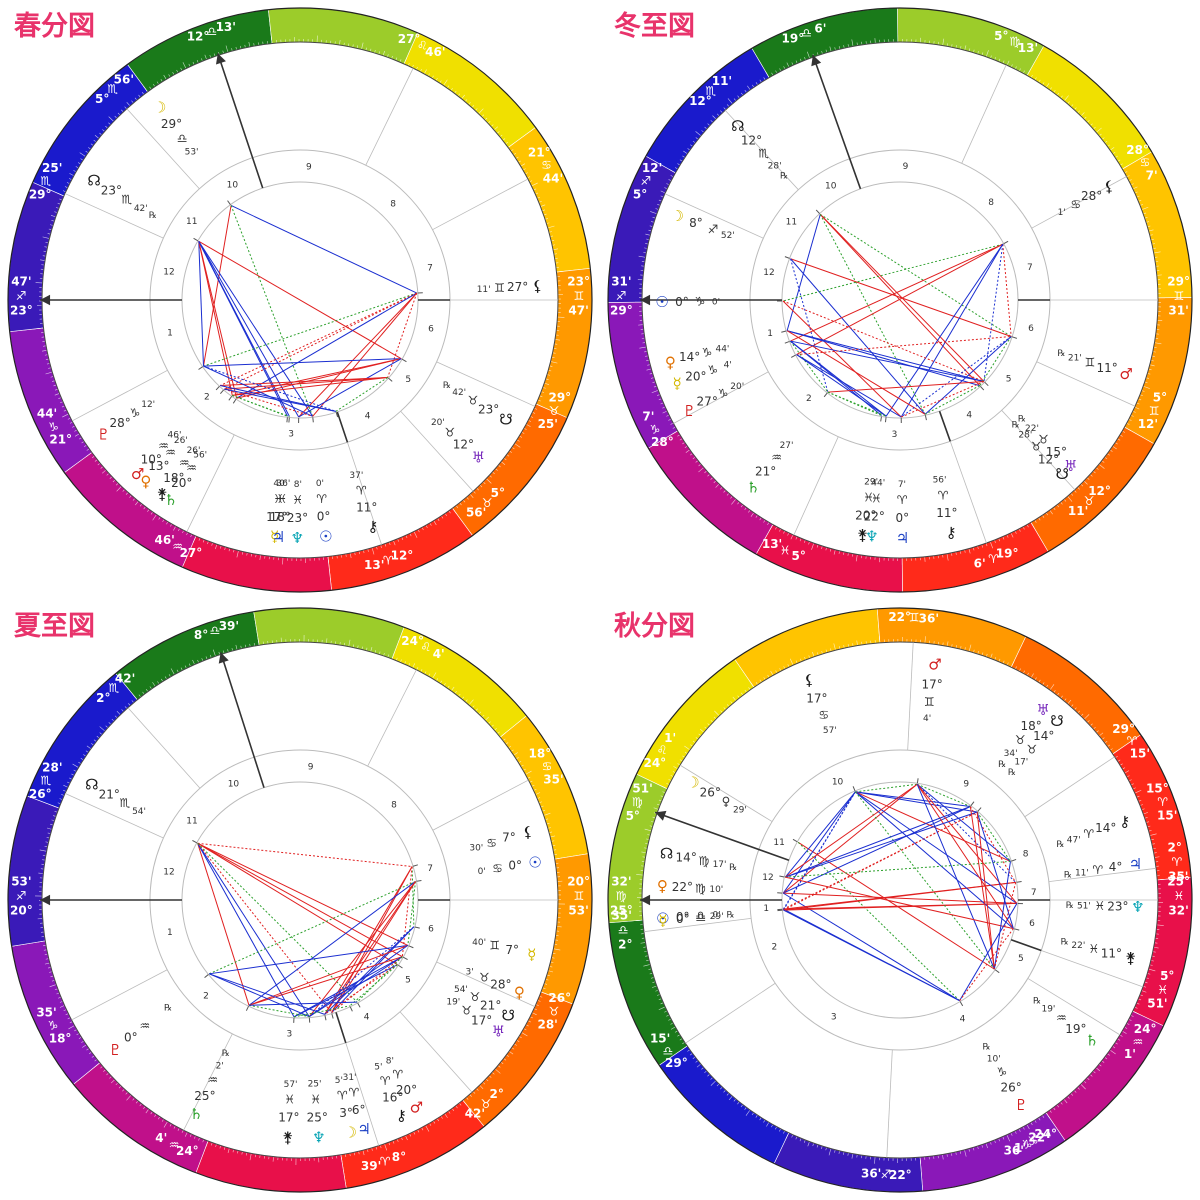  I want to click on planet-degree: 21°, so click(765, 472).